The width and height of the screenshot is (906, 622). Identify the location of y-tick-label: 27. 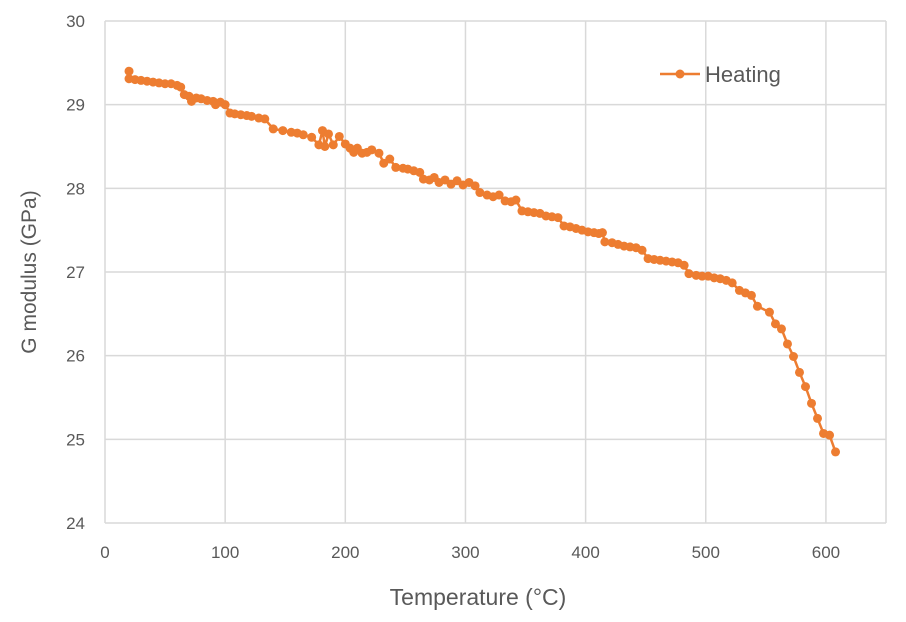
(75, 272).